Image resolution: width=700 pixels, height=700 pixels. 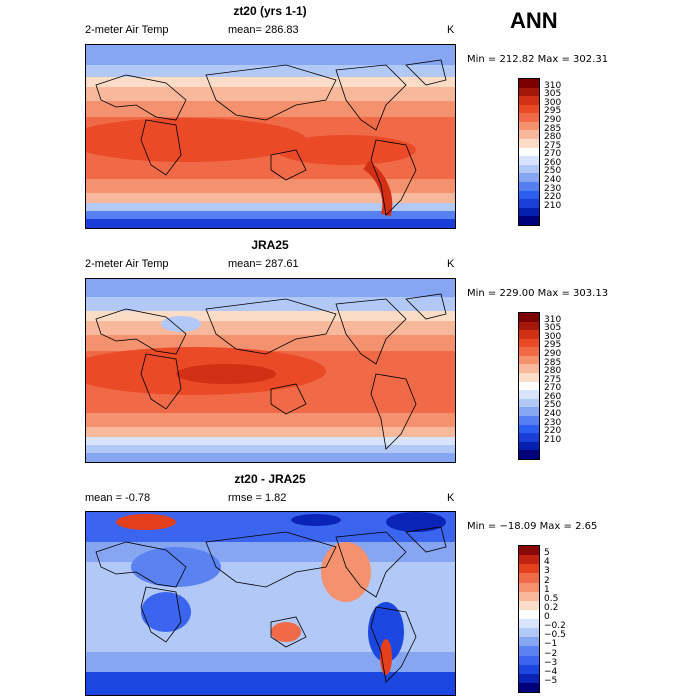 I want to click on colorbar-tick-label: −3, so click(x=551, y=662).